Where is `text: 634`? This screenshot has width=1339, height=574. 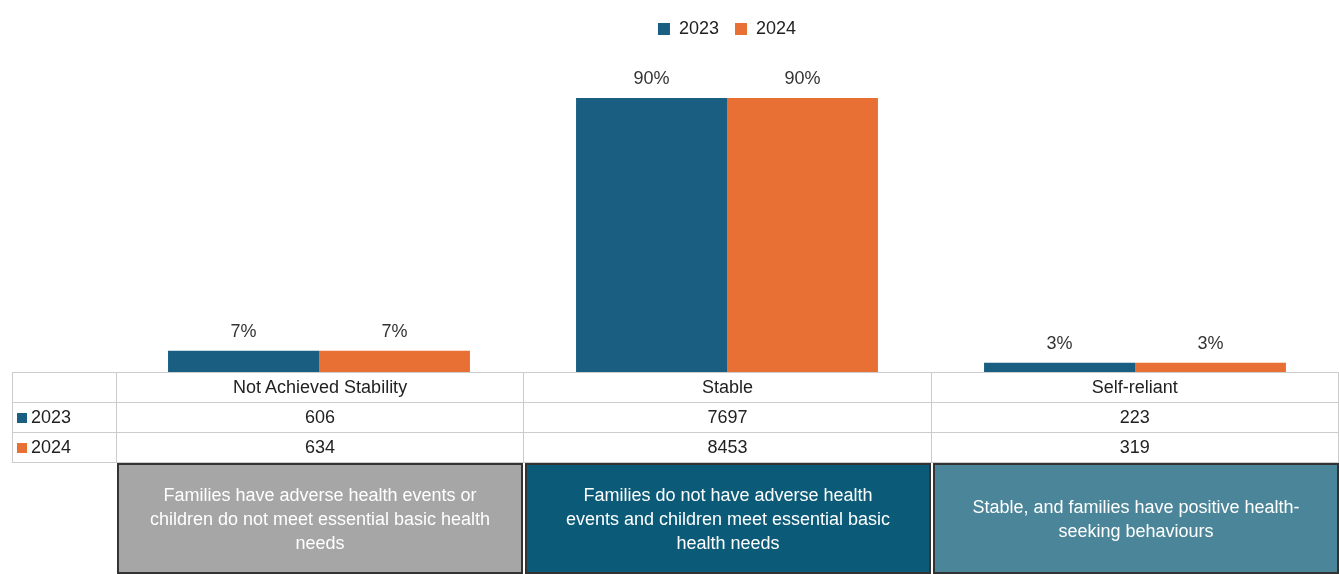
text: 634 is located at coordinates (320, 447).